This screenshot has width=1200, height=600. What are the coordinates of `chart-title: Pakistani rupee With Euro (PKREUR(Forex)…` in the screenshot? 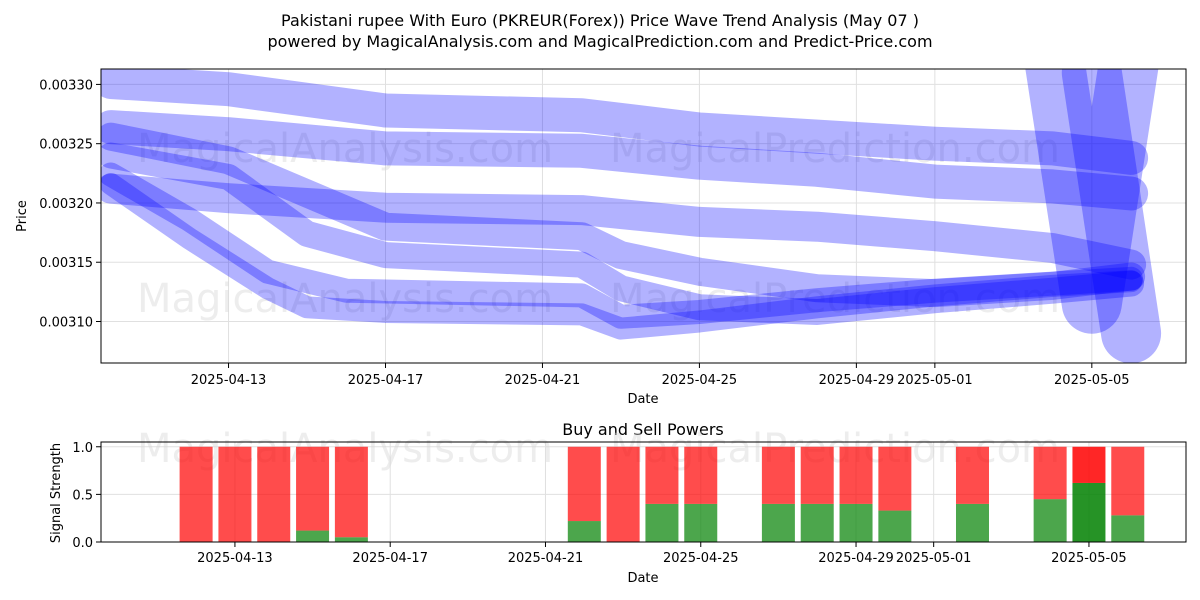 It's located at (600, 20).